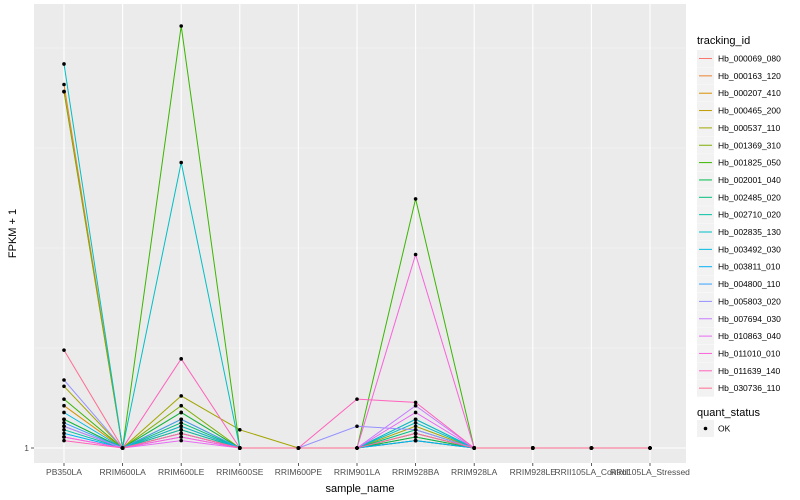 The height and width of the screenshot is (500, 800). What do you see at coordinates (749, 76) in the screenshot?
I see `legend-label: Hb_000163_120` at bounding box center [749, 76].